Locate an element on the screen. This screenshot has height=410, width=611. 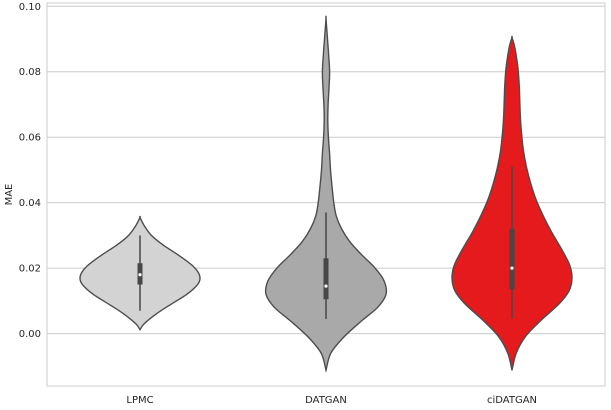
x-tick-label: LPMC is located at coordinates (139, 400).